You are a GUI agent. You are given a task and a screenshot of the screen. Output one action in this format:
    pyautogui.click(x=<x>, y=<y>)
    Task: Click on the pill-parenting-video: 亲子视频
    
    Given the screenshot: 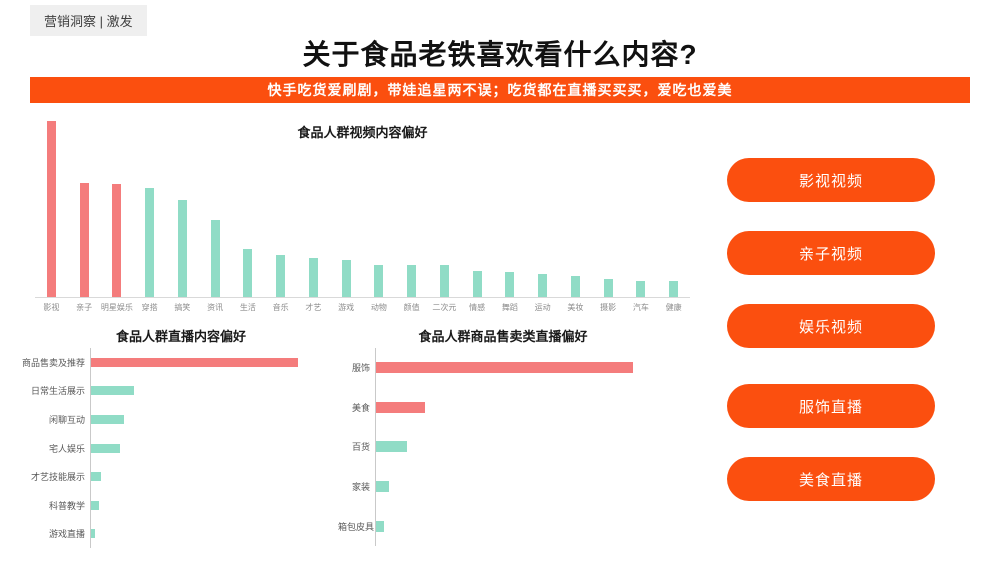 What is the action you would take?
    pyautogui.click(x=831, y=253)
    